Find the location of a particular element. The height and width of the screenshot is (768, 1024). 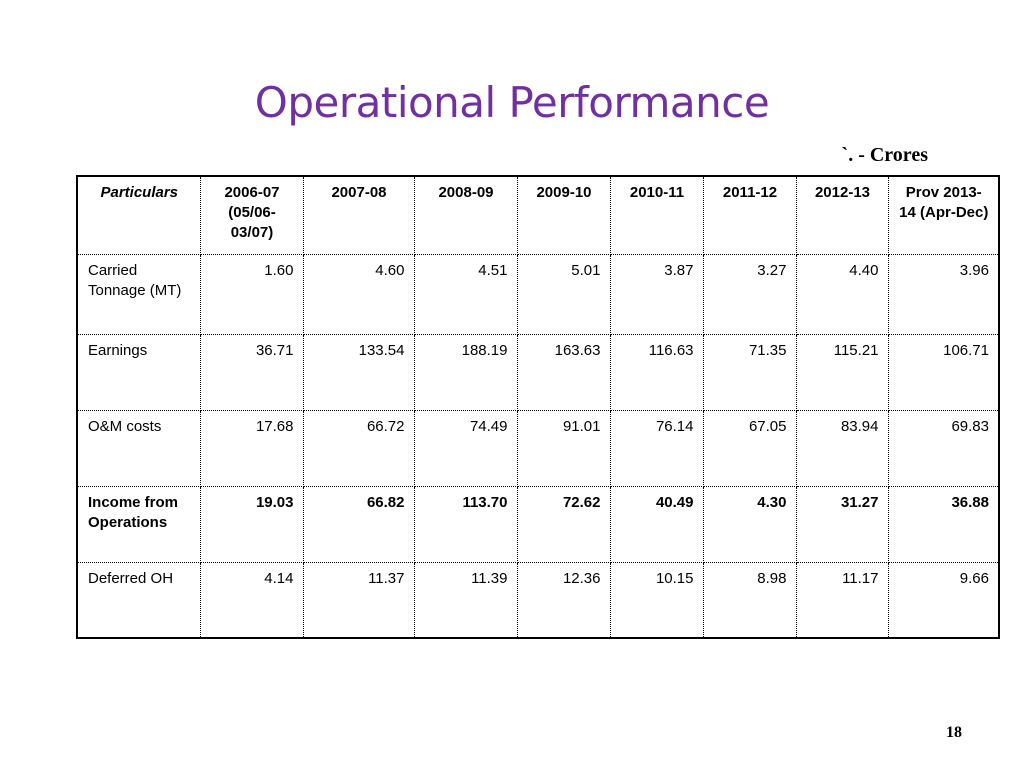

row-label: Deferred OH is located at coordinates (139, 600).